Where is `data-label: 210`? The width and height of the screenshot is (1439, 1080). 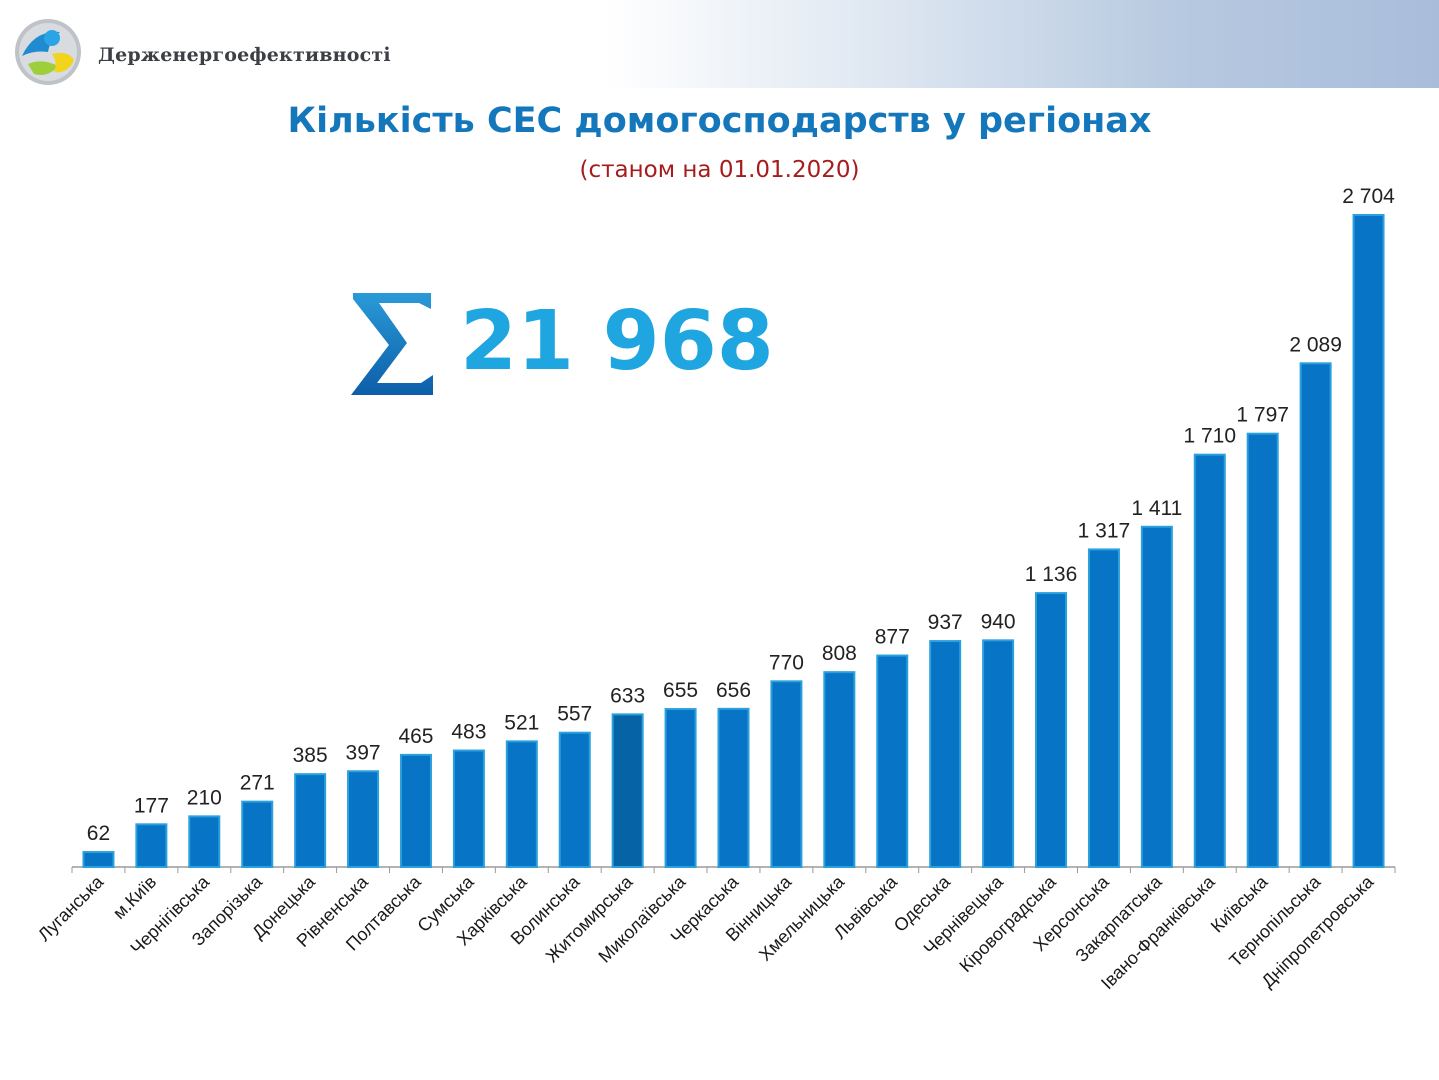
data-label: 210 is located at coordinates (204, 797).